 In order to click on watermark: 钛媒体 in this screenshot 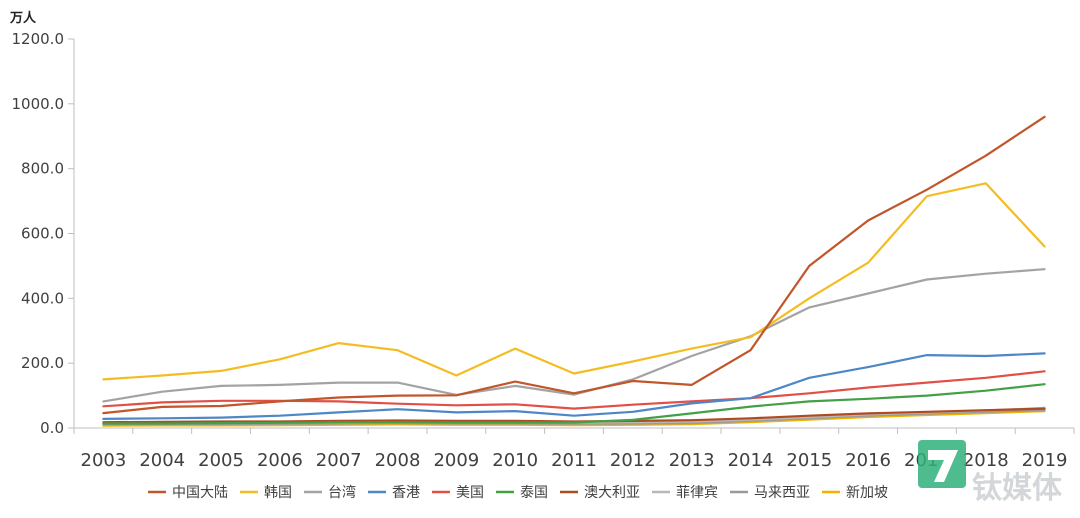, I will do `click(990, 473)`.